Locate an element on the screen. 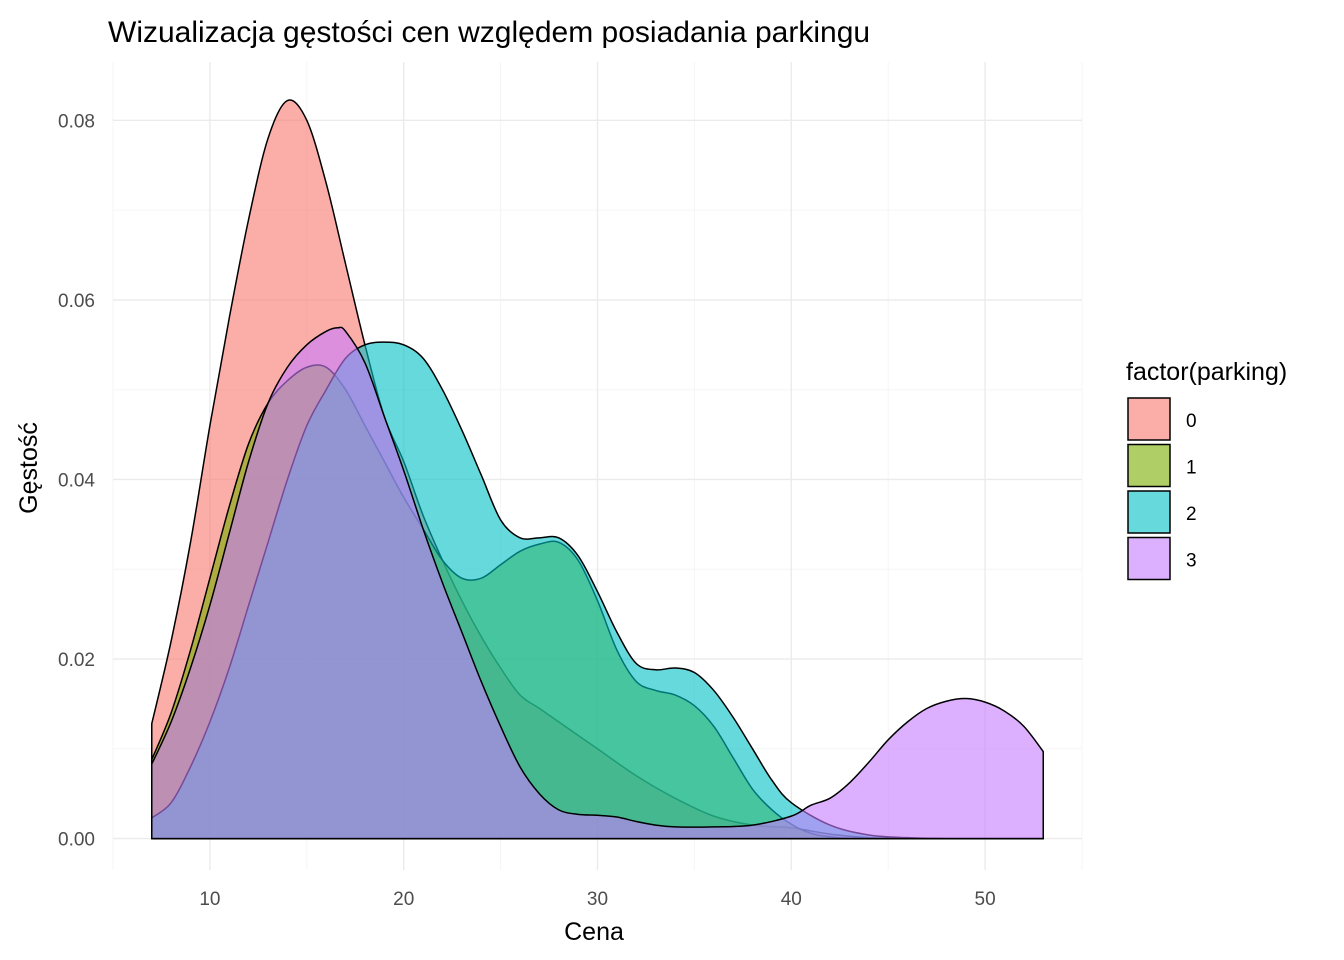 The image size is (1344, 960). y-tick-label: 0.06 is located at coordinates (76, 301).